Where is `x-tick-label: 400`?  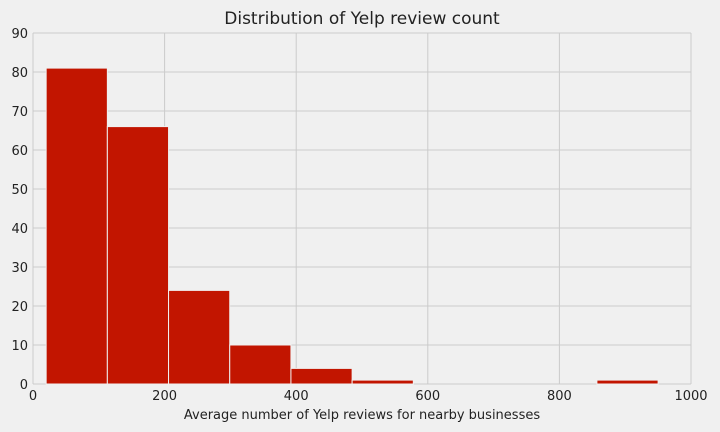
x-tick-label: 400 is located at coordinates (296, 396).